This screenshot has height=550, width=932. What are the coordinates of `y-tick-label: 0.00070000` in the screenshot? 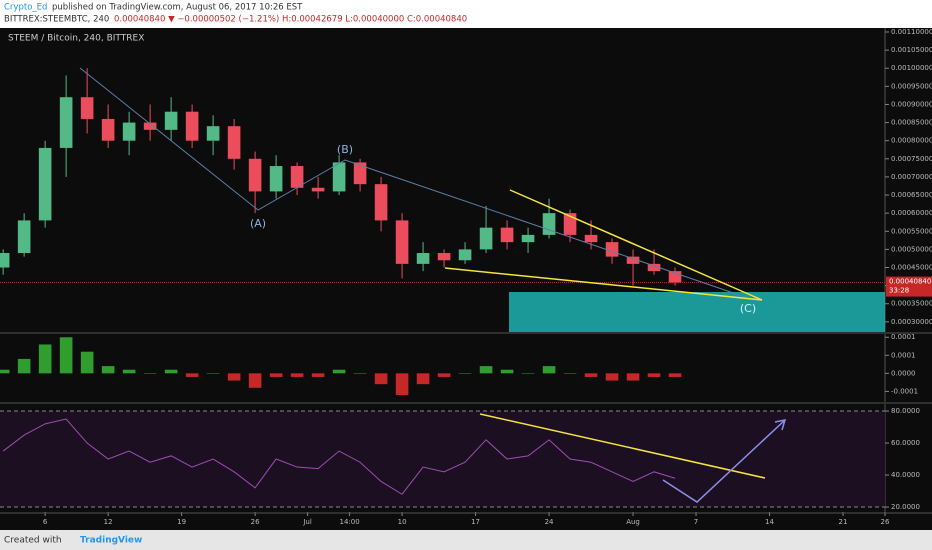 It's located at (911, 177).